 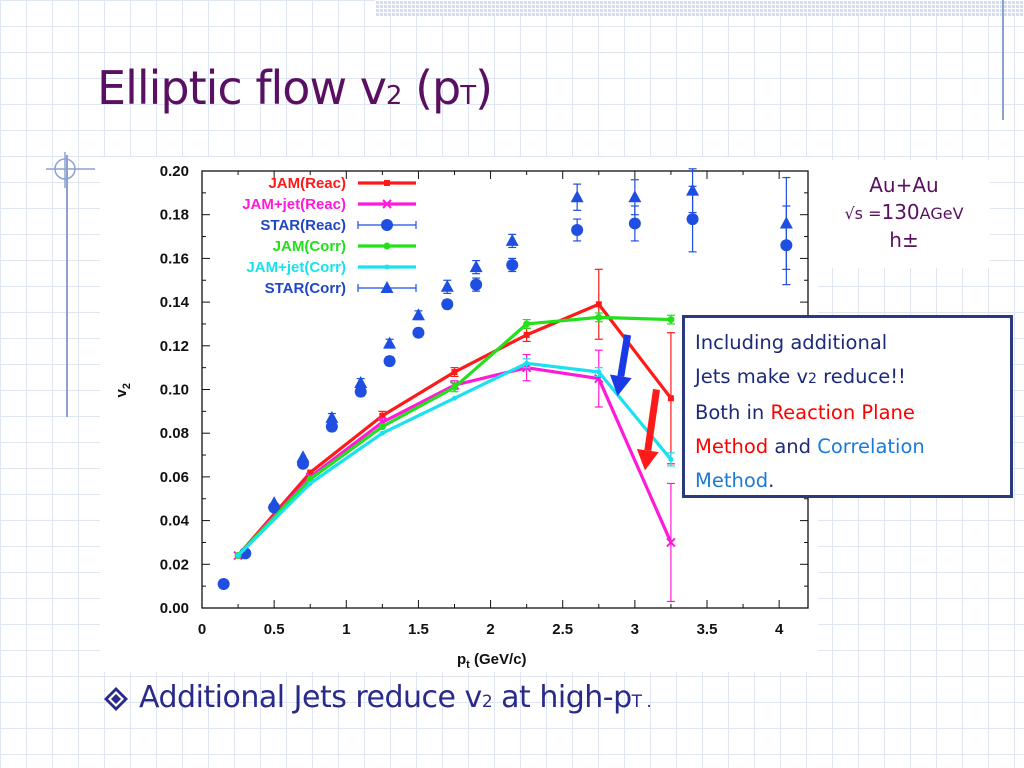 I want to click on y-tick-label: 0.02, so click(x=174, y=564).